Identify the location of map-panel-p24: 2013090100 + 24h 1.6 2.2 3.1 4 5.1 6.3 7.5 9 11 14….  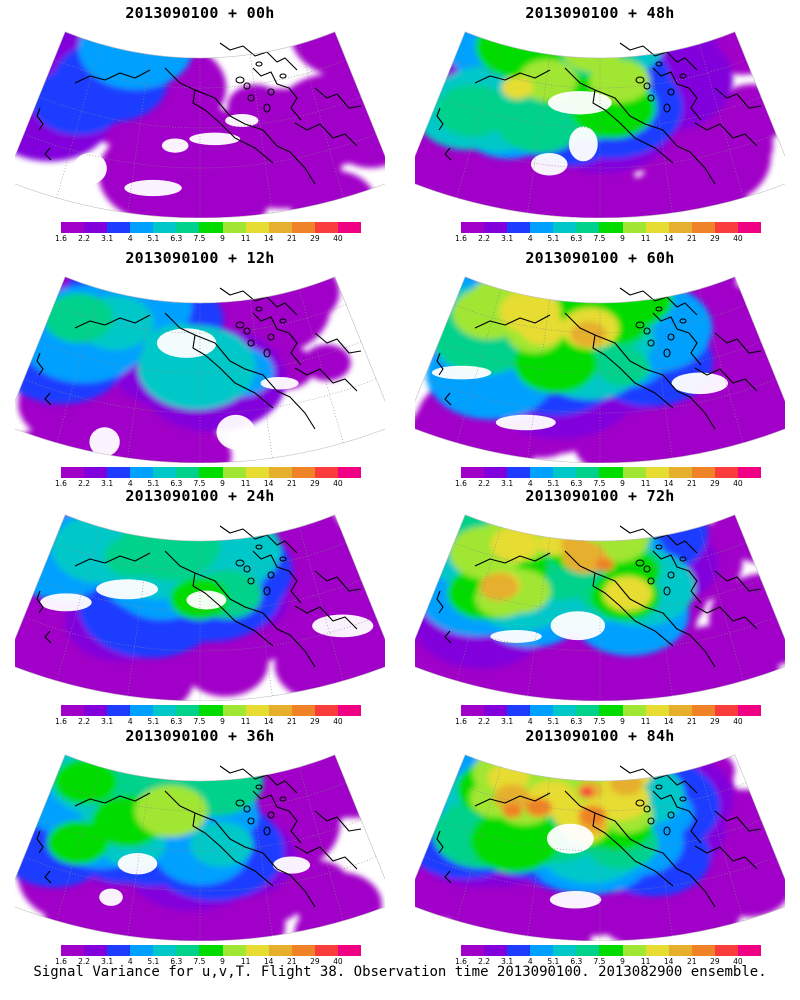
(200, 605).